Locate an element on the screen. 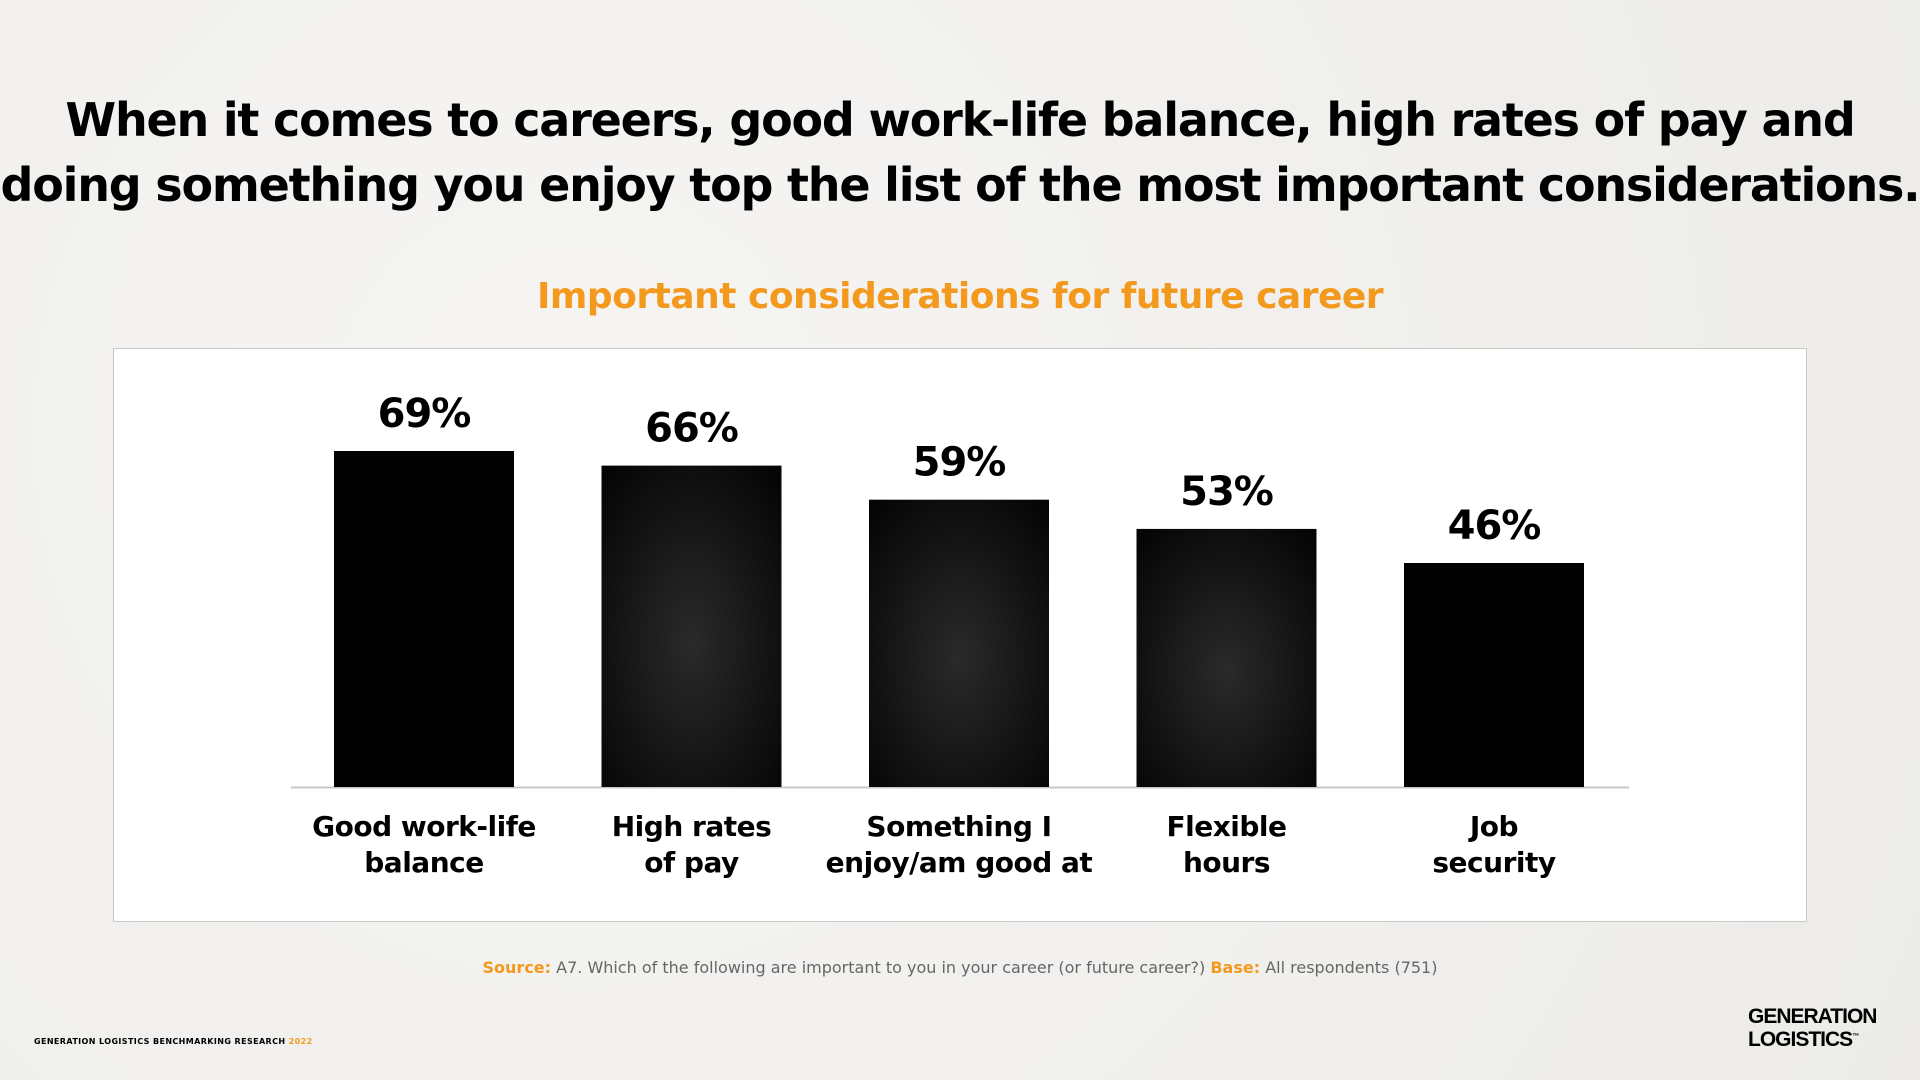 This screenshot has height=1080, width=1920. footer-year: 2022 is located at coordinates (300, 1041).